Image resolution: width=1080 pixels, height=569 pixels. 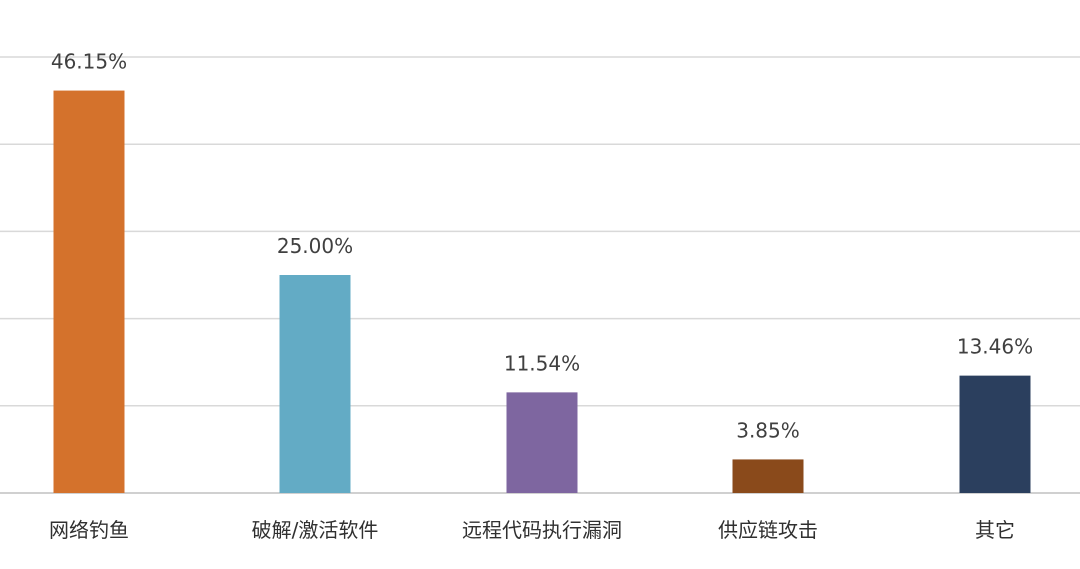 I want to click on category-label-2: 破解/激活软件, so click(x=315, y=530).